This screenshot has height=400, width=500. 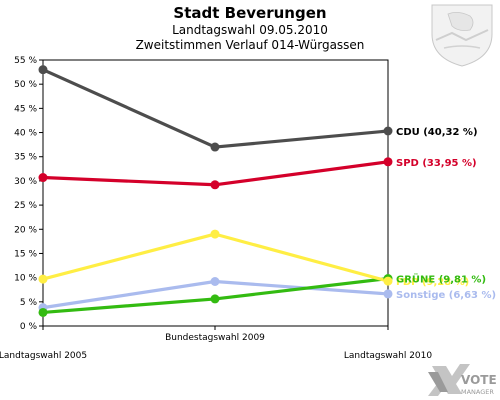 I want to click on x-tick-label: Landtagswahl 2010, so click(x=388, y=356).